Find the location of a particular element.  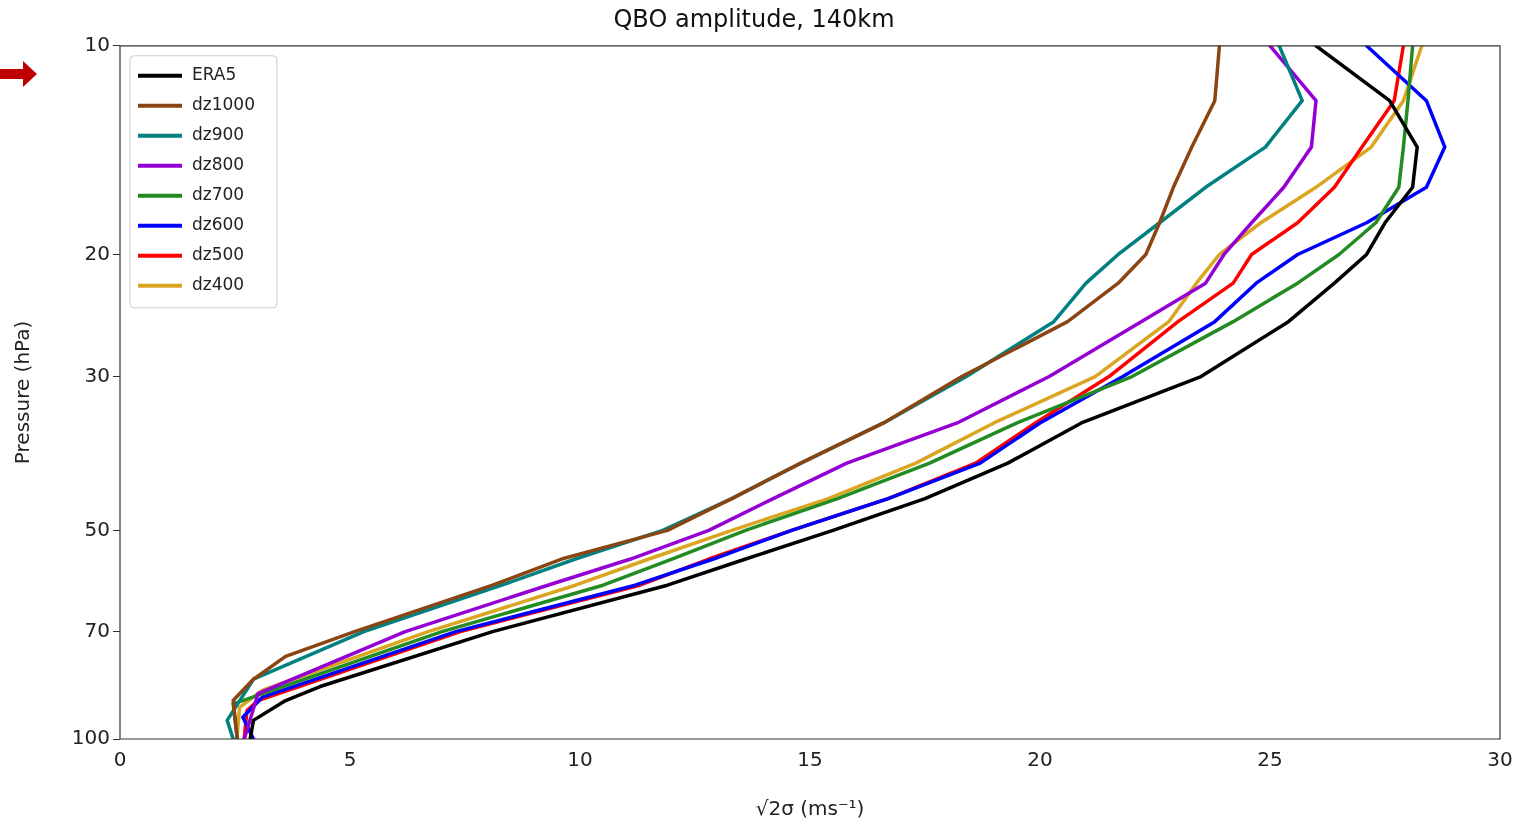

x-tick-label: 25 is located at coordinates (1270, 759).